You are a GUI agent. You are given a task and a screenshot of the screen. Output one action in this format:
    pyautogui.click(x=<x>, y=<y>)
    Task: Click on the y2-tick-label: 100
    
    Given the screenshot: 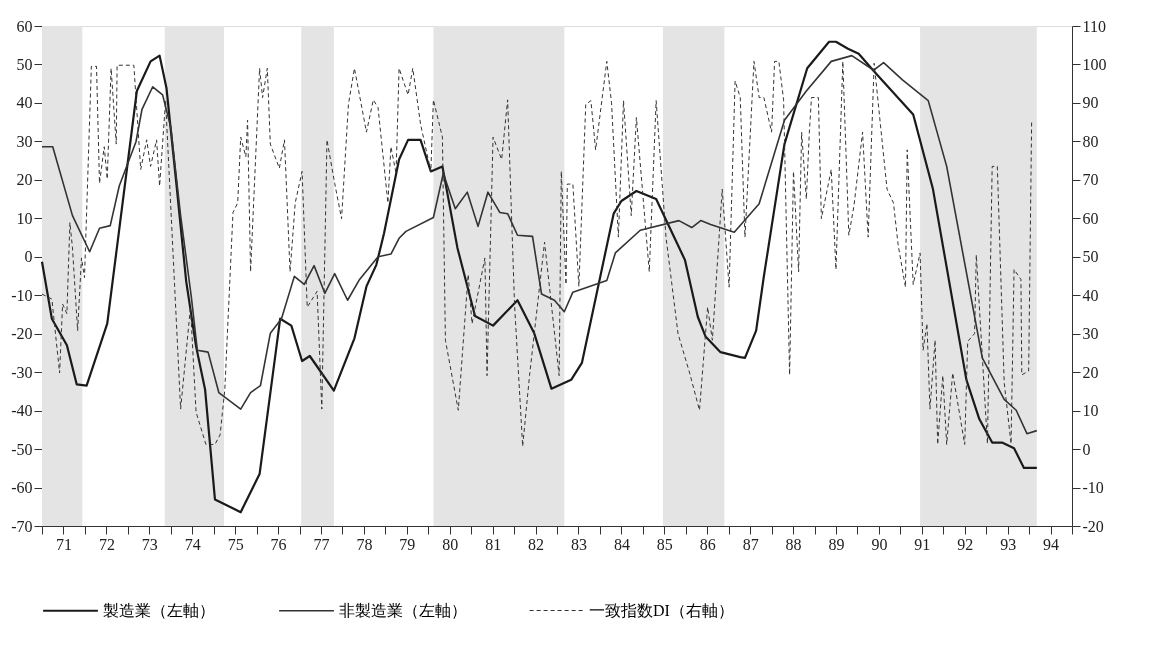 What is the action you would take?
    pyautogui.click(x=1094, y=64)
    